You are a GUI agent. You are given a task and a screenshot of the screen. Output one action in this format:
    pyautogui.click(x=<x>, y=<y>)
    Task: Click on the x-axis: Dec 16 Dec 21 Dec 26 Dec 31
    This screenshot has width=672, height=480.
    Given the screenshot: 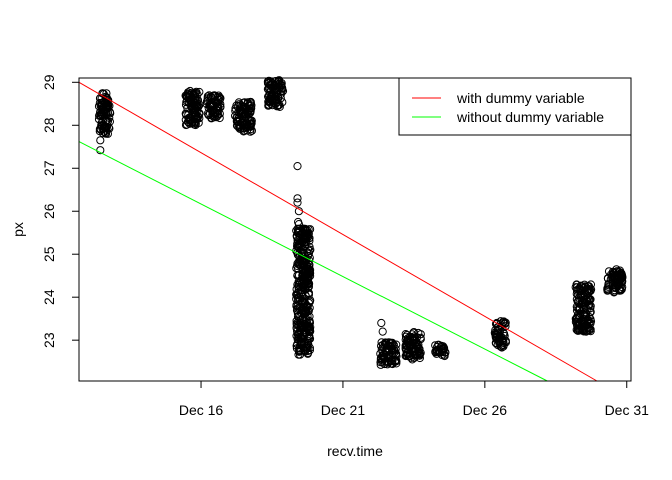 What is the action you would take?
    pyautogui.click(x=414, y=399)
    